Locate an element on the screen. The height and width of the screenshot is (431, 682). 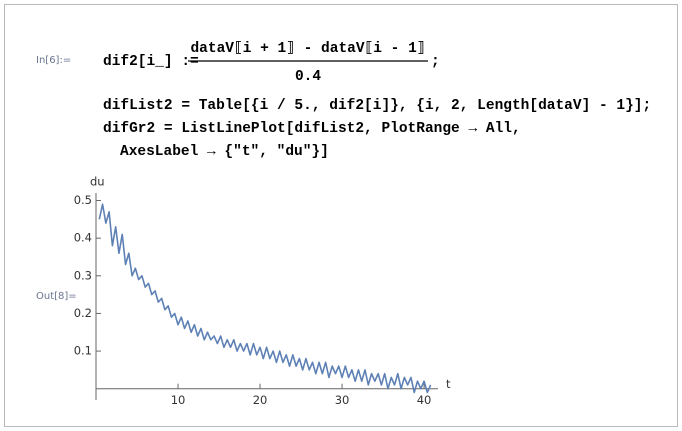
y-axis-label: du is located at coordinates (97, 182).